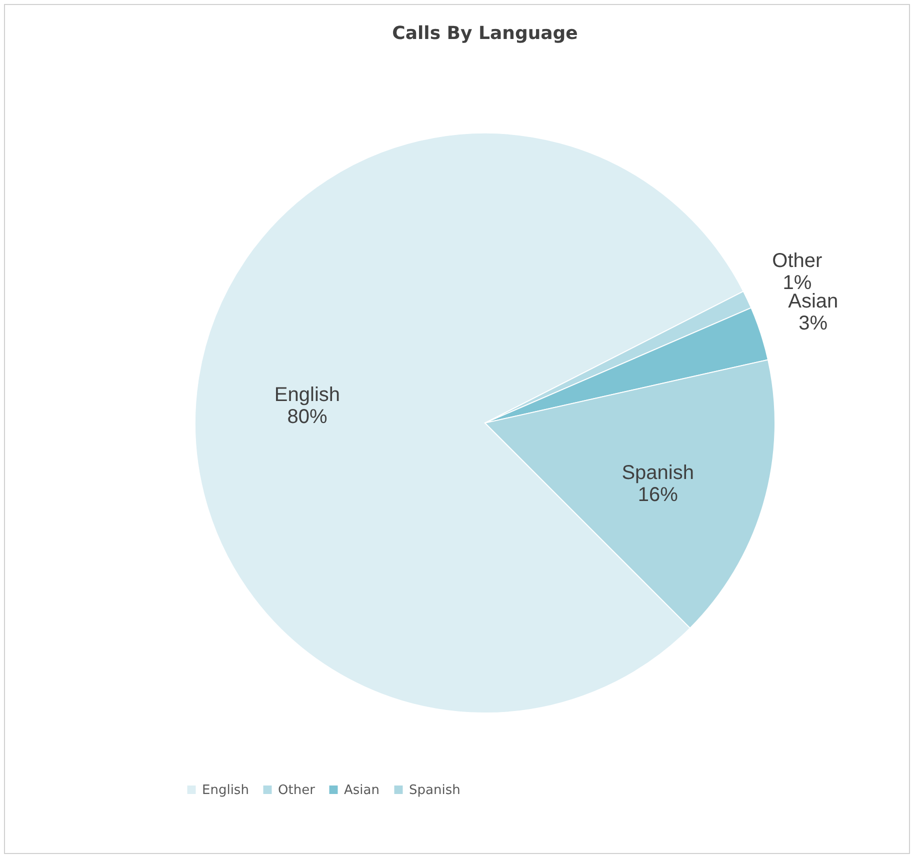 The width and height of the screenshot is (918, 863). Describe the element at coordinates (434, 790) in the screenshot. I see `legend-label: Spanish` at that location.